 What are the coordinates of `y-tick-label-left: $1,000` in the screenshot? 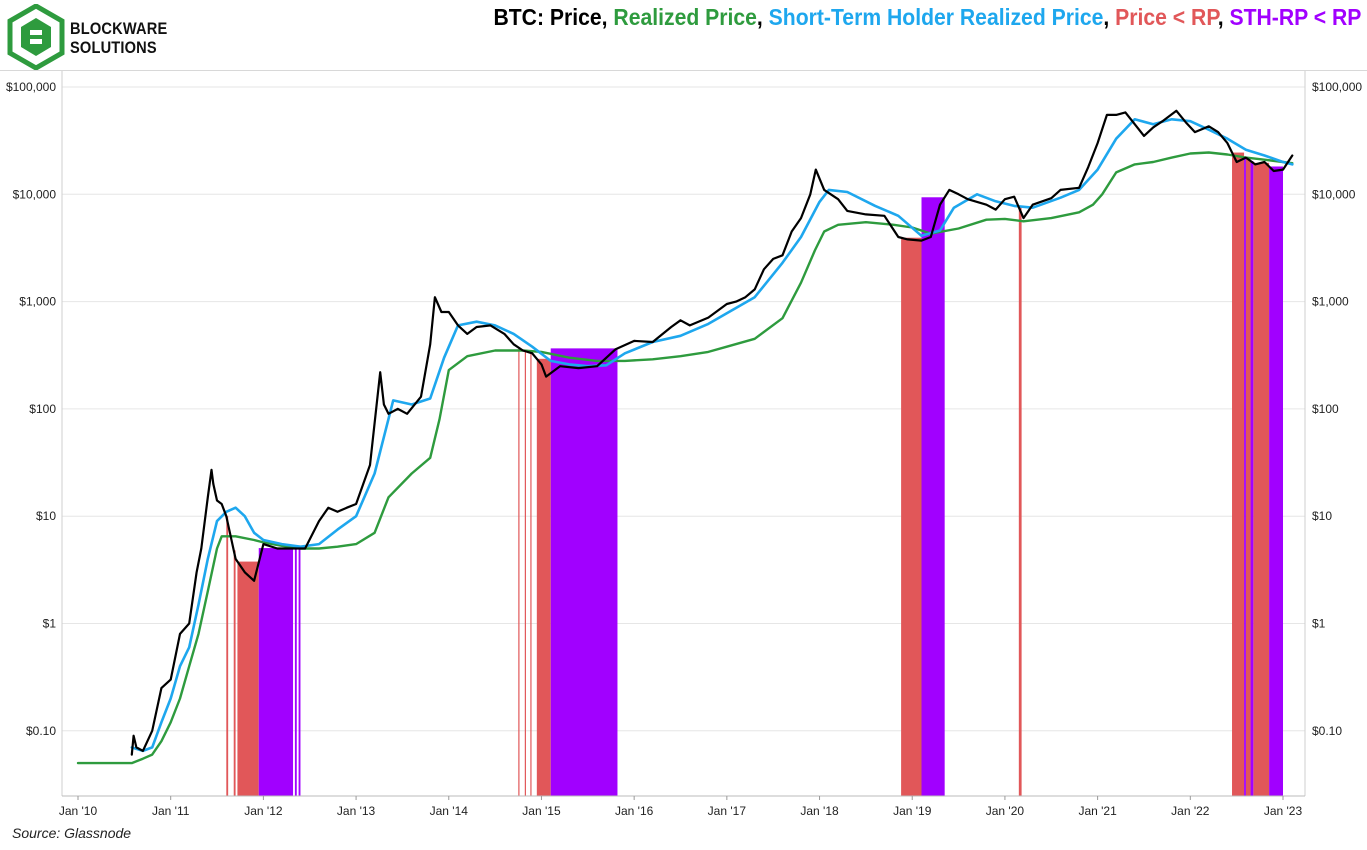 It's located at (37, 302).